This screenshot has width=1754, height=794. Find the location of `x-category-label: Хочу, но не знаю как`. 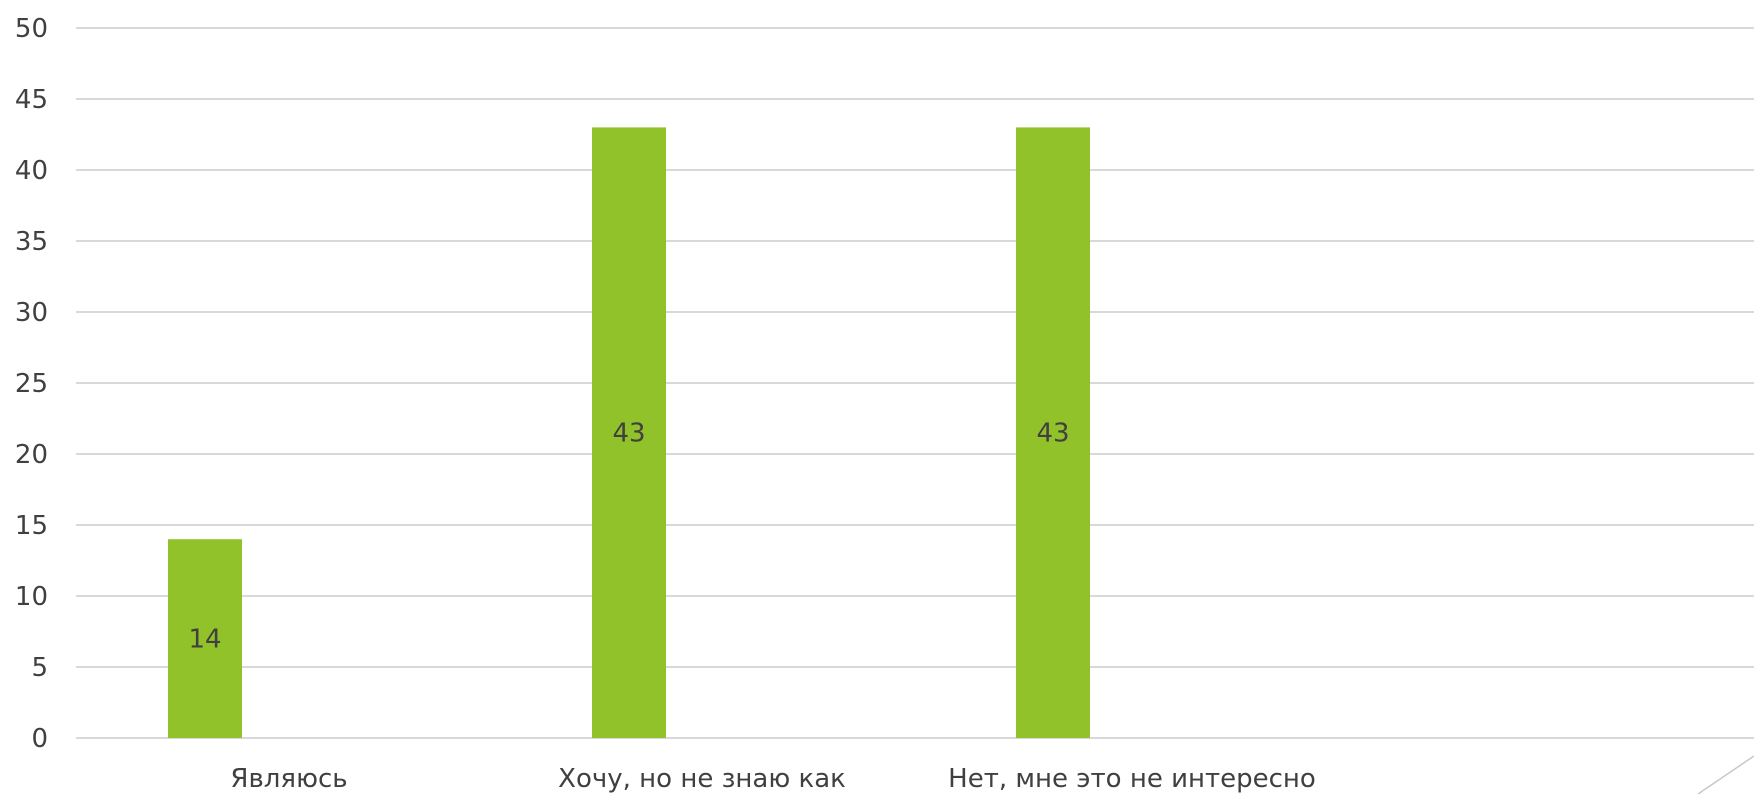

x-category-label: Хочу, но не знаю как is located at coordinates (702, 779).